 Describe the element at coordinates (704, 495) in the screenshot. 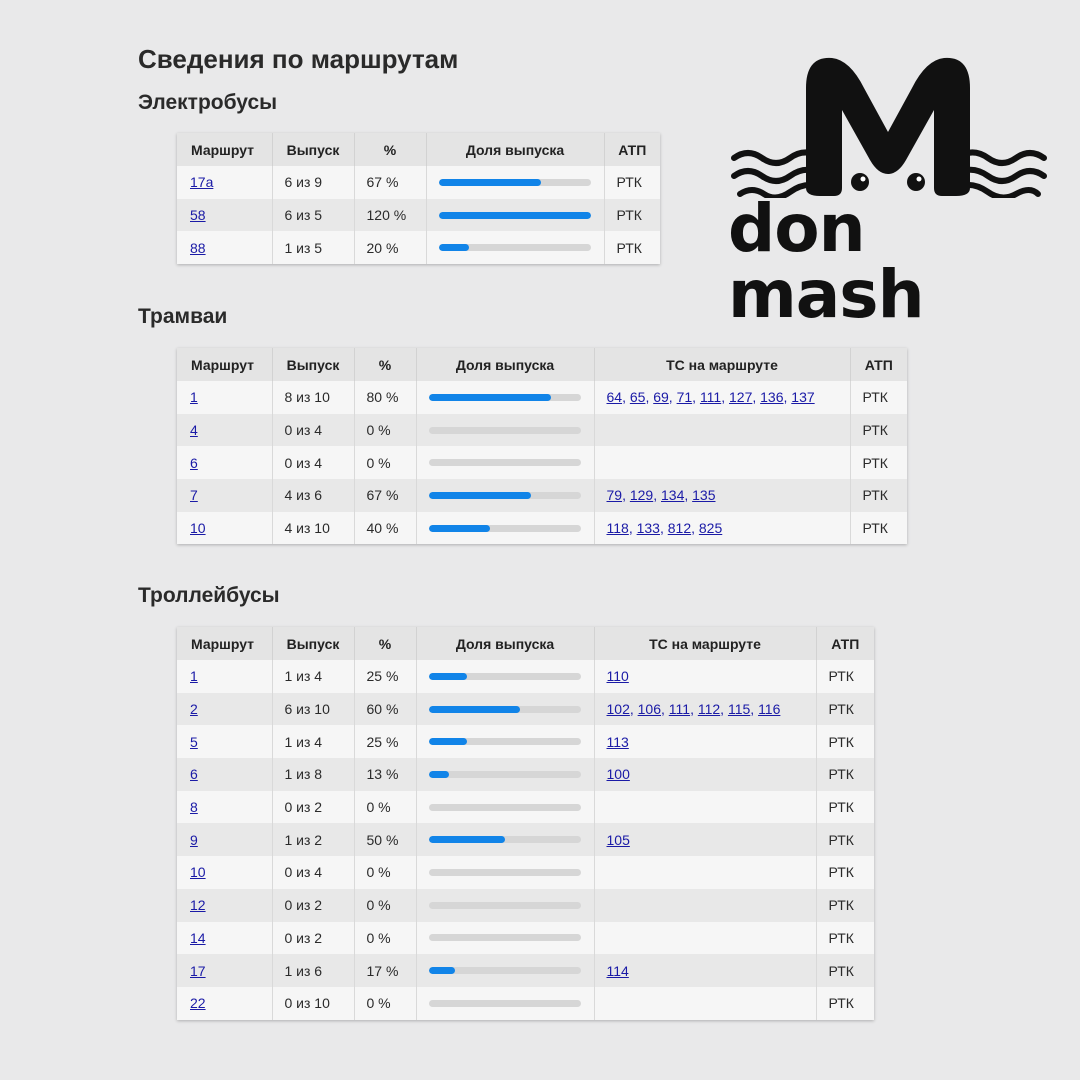

I see `vehicle-link: 135` at that location.